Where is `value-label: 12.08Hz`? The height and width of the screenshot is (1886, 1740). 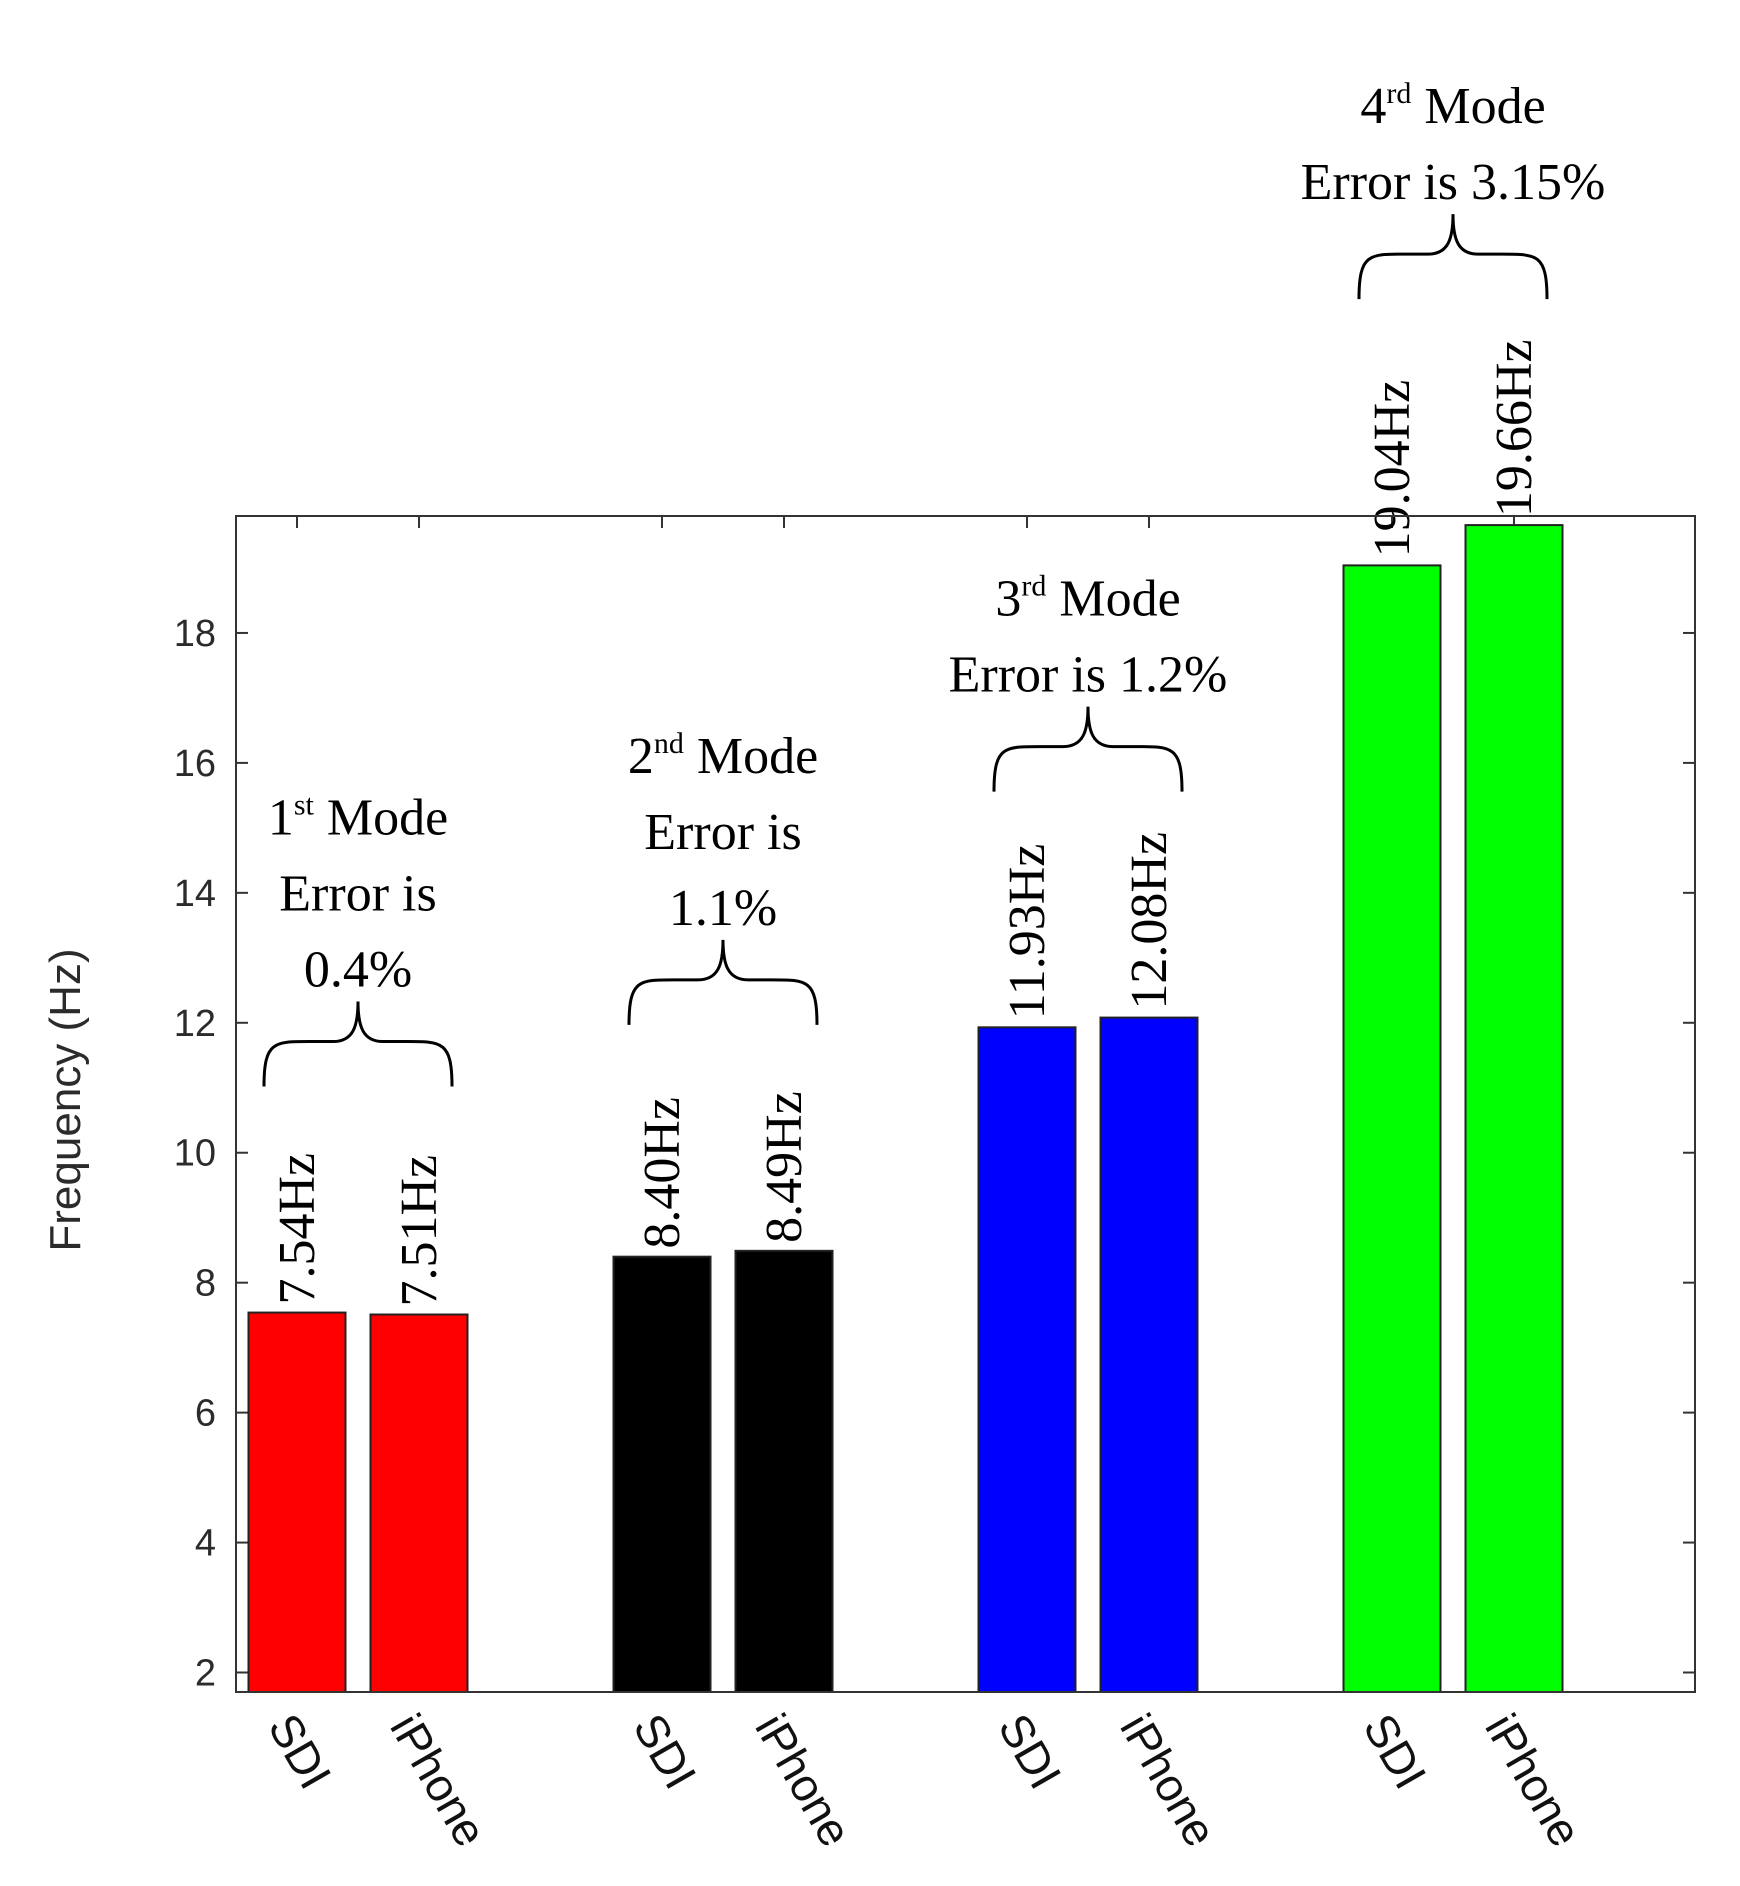
value-label: 12.08Hz is located at coordinates (1149, 921).